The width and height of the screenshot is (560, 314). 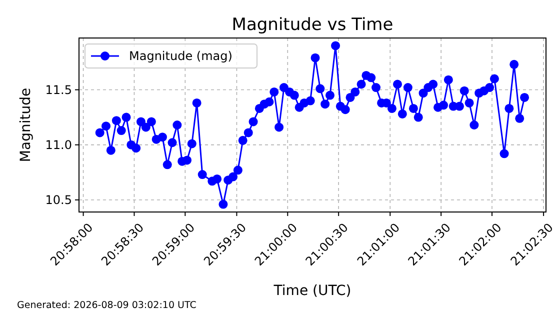 What do you see at coordinates (58, 199) in the screenshot?
I see `y-tick-label: 10.5` at bounding box center [58, 199].